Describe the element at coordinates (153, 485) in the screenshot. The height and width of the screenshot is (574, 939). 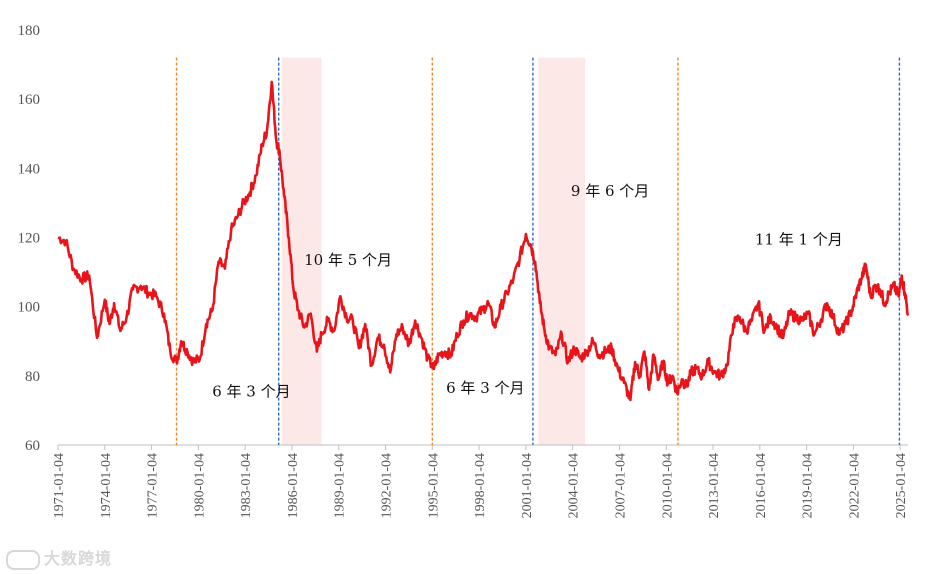
I see `x-tick-label: 1977-01-04` at that location.